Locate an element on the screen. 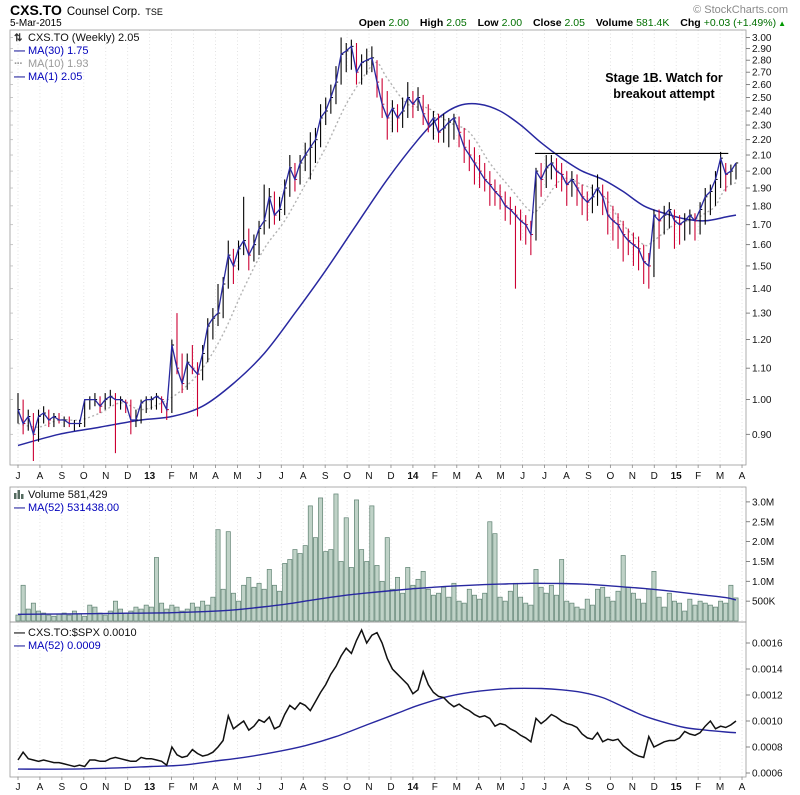  svg-text: 0.0016 is located at coordinates (767, 644).